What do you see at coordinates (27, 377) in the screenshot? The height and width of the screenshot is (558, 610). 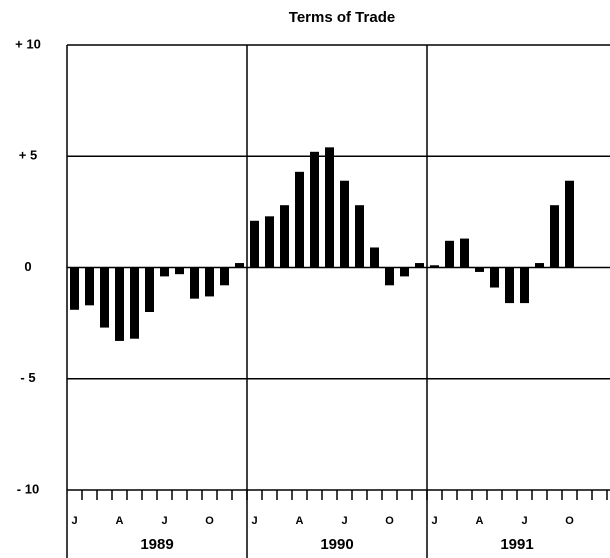 I see `y-tick-label: - 5` at bounding box center [27, 377].